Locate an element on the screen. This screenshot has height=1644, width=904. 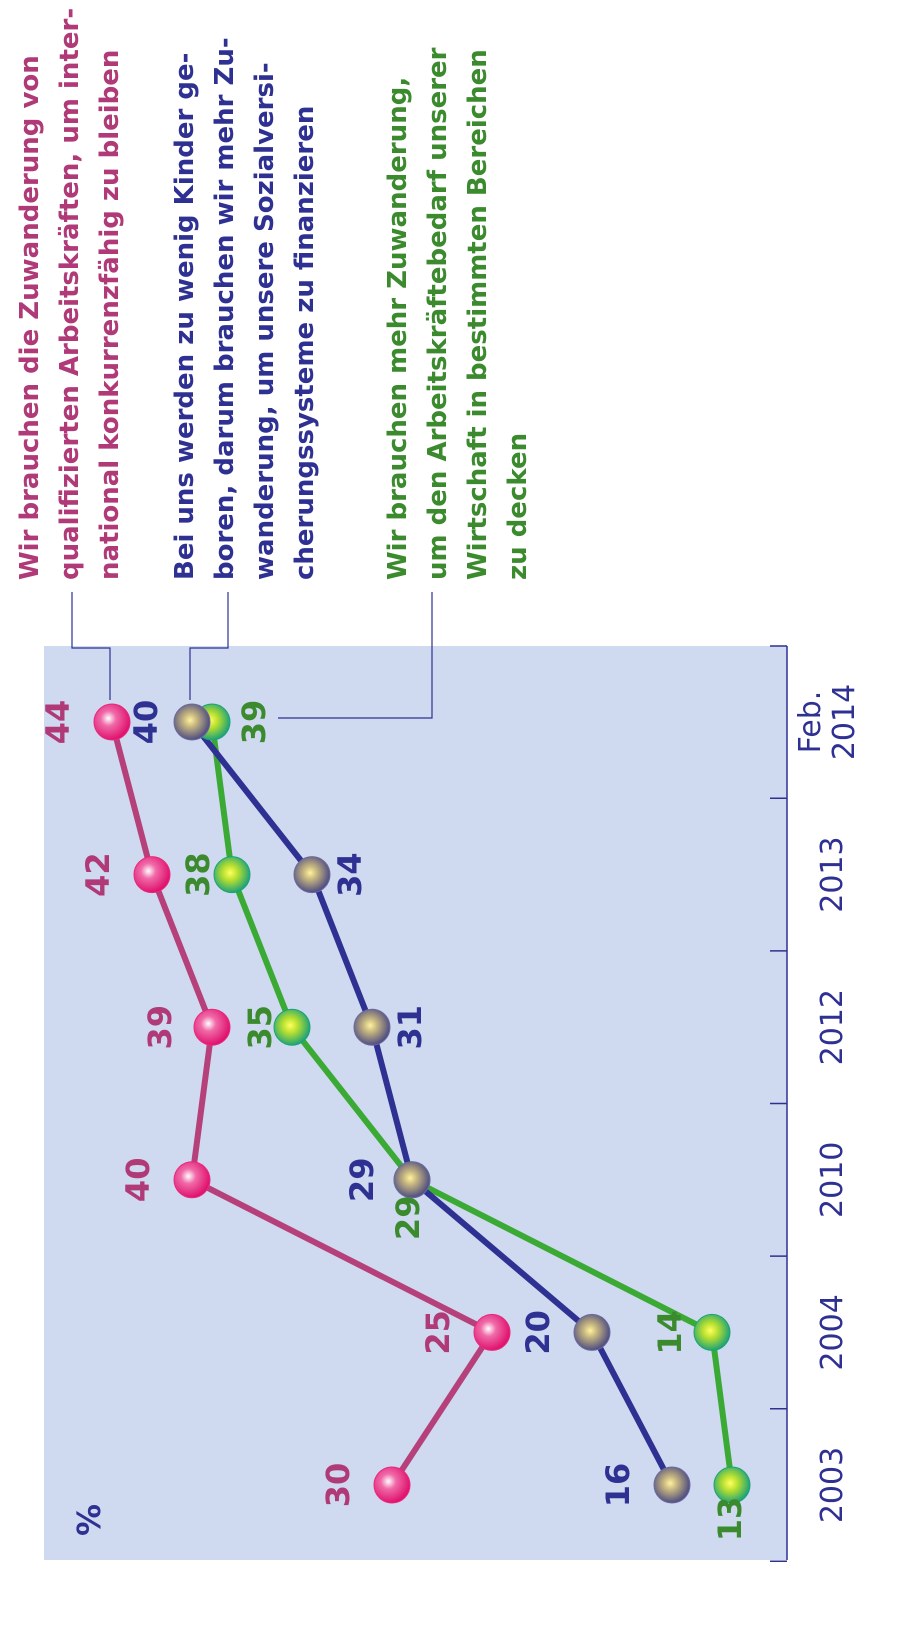
data-label: 34 is located at coordinates (350, 874).